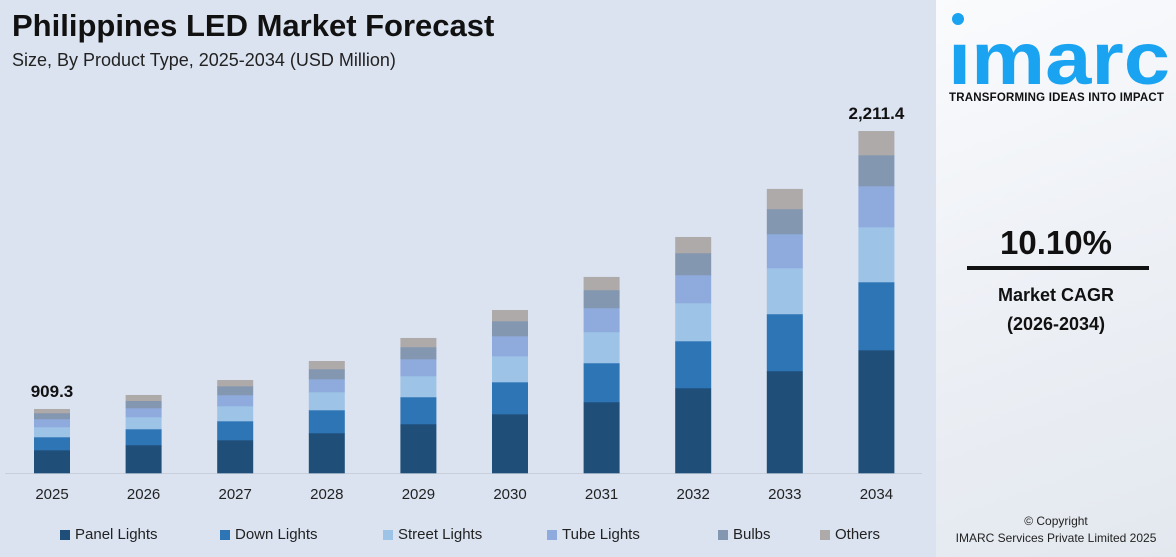 The width and height of the screenshot is (1176, 557). Describe the element at coordinates (1058, 268) in the screenshot. I see `divider` at that location.